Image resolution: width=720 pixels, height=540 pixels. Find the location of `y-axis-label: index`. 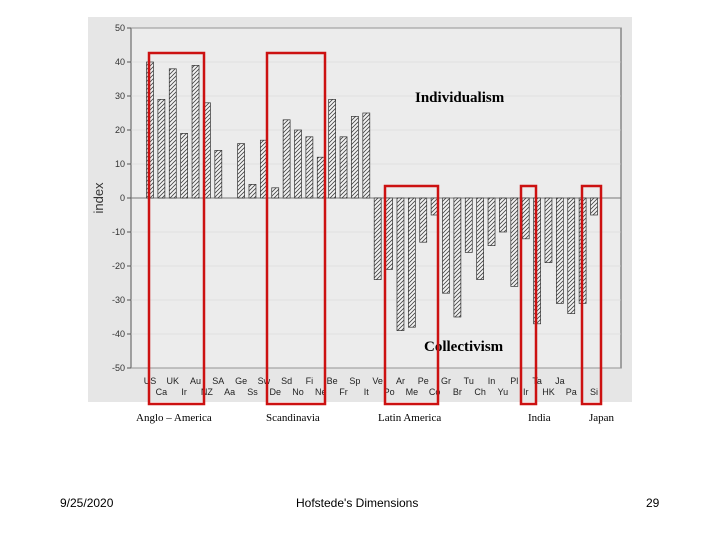

y-axis-label: index is located at coordinates (98, 198).